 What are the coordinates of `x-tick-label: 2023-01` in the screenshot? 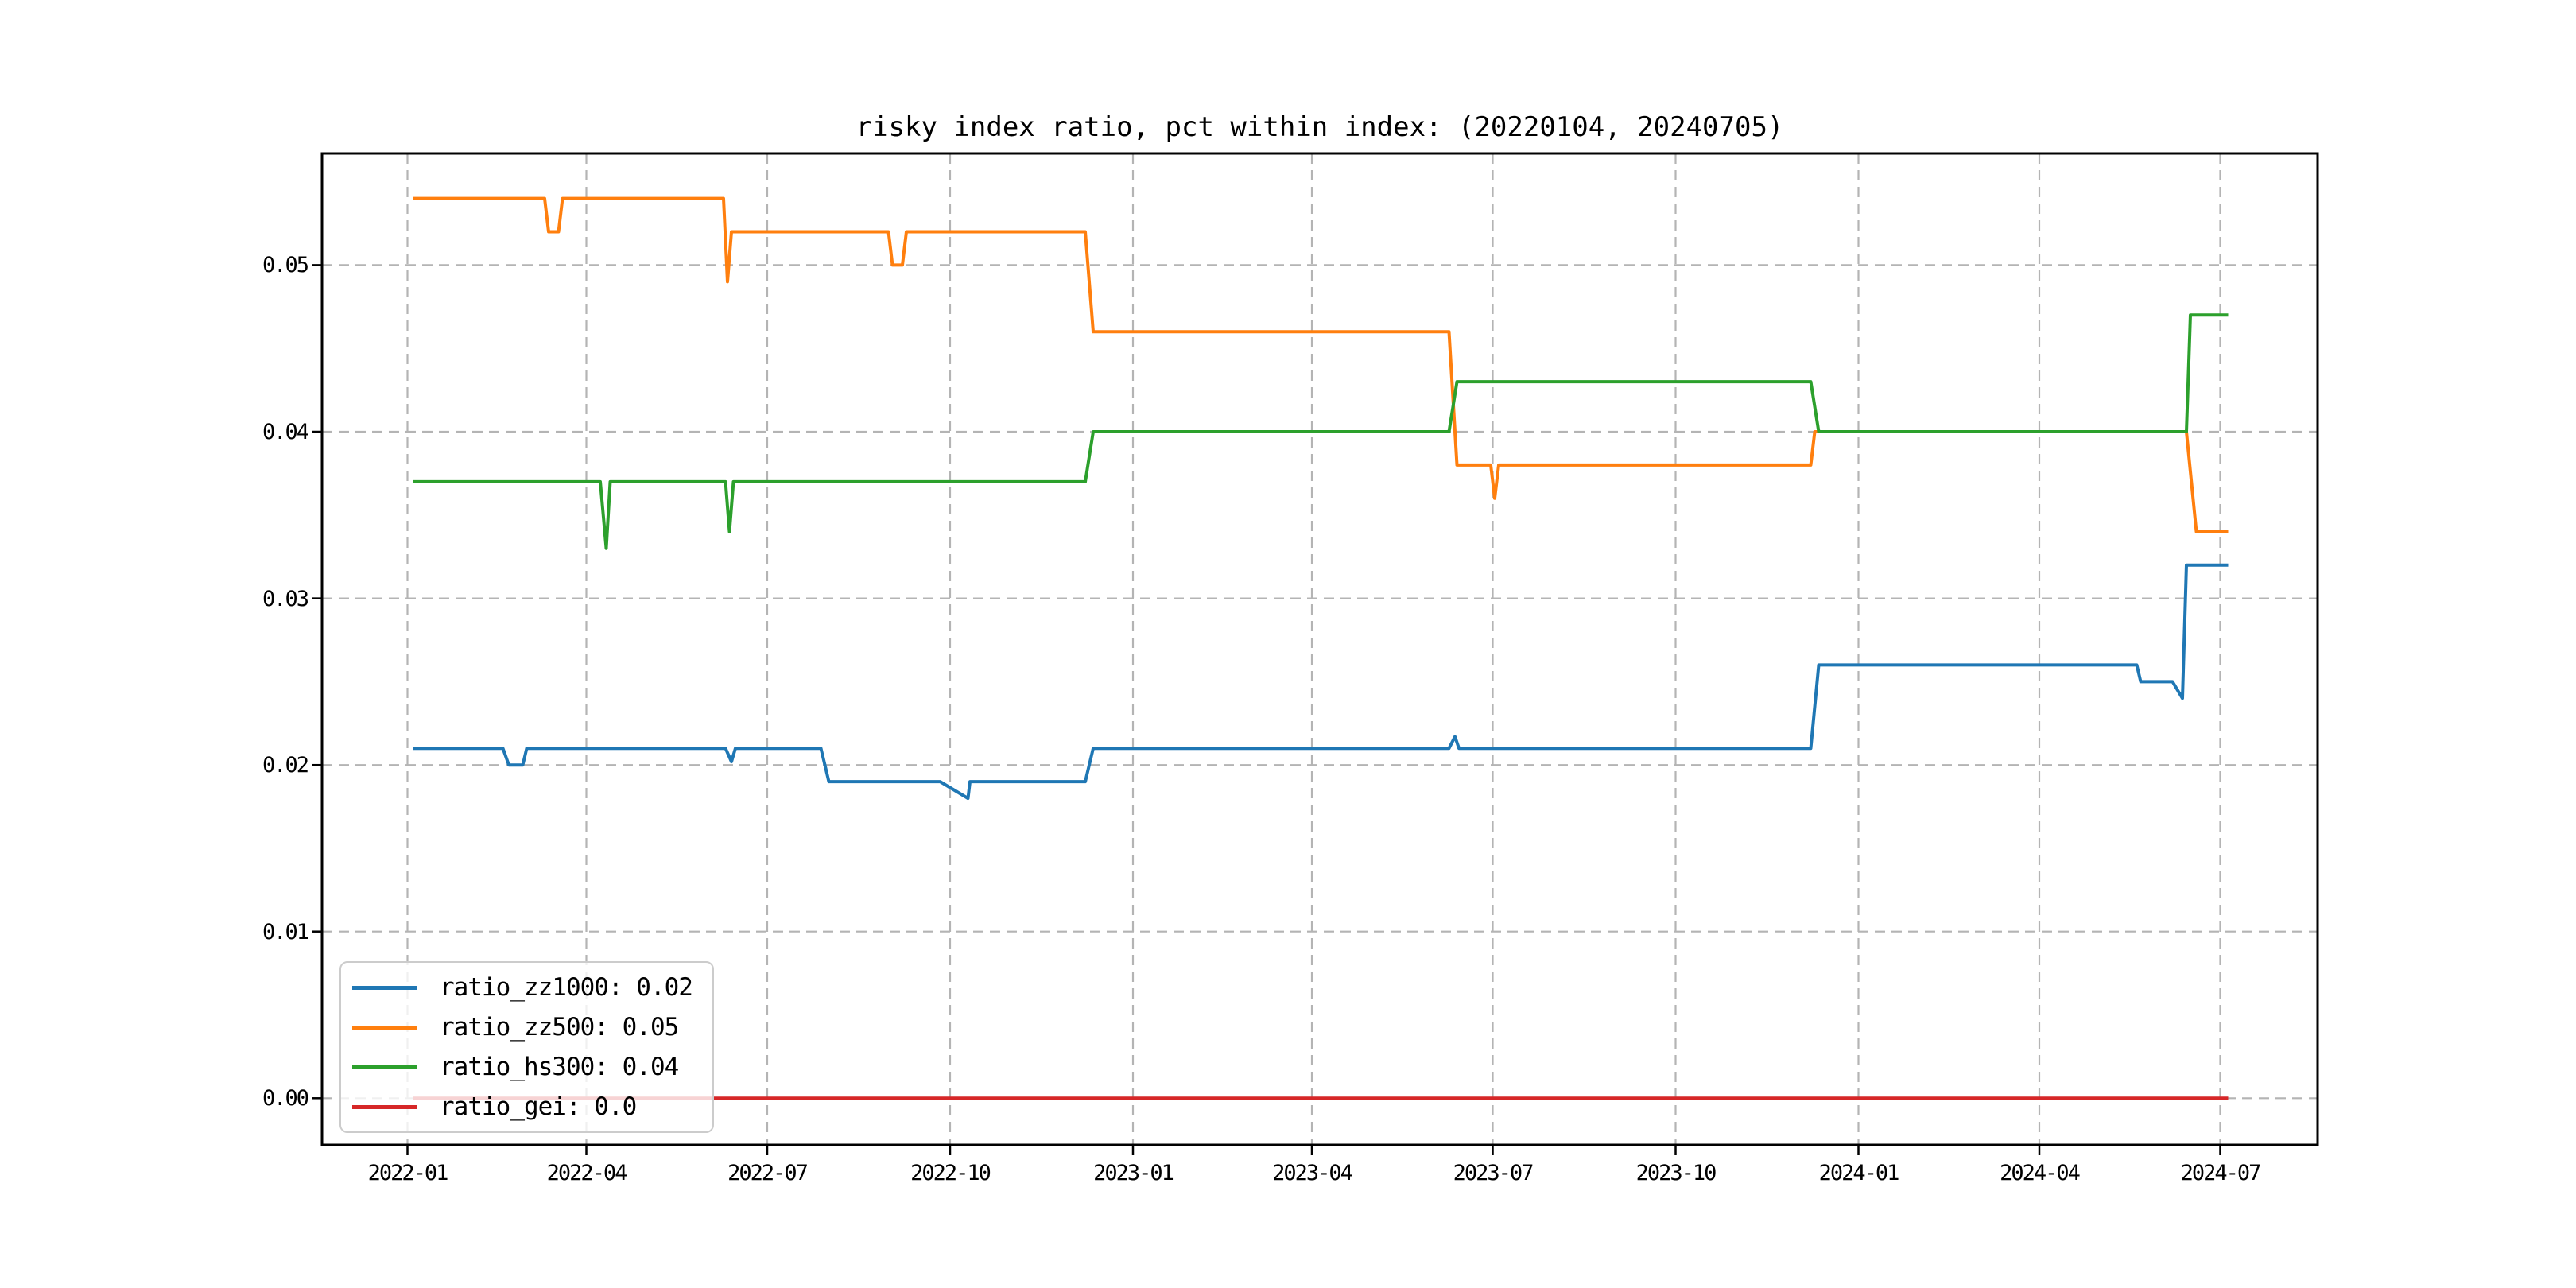 It's located at (1133, 1173).